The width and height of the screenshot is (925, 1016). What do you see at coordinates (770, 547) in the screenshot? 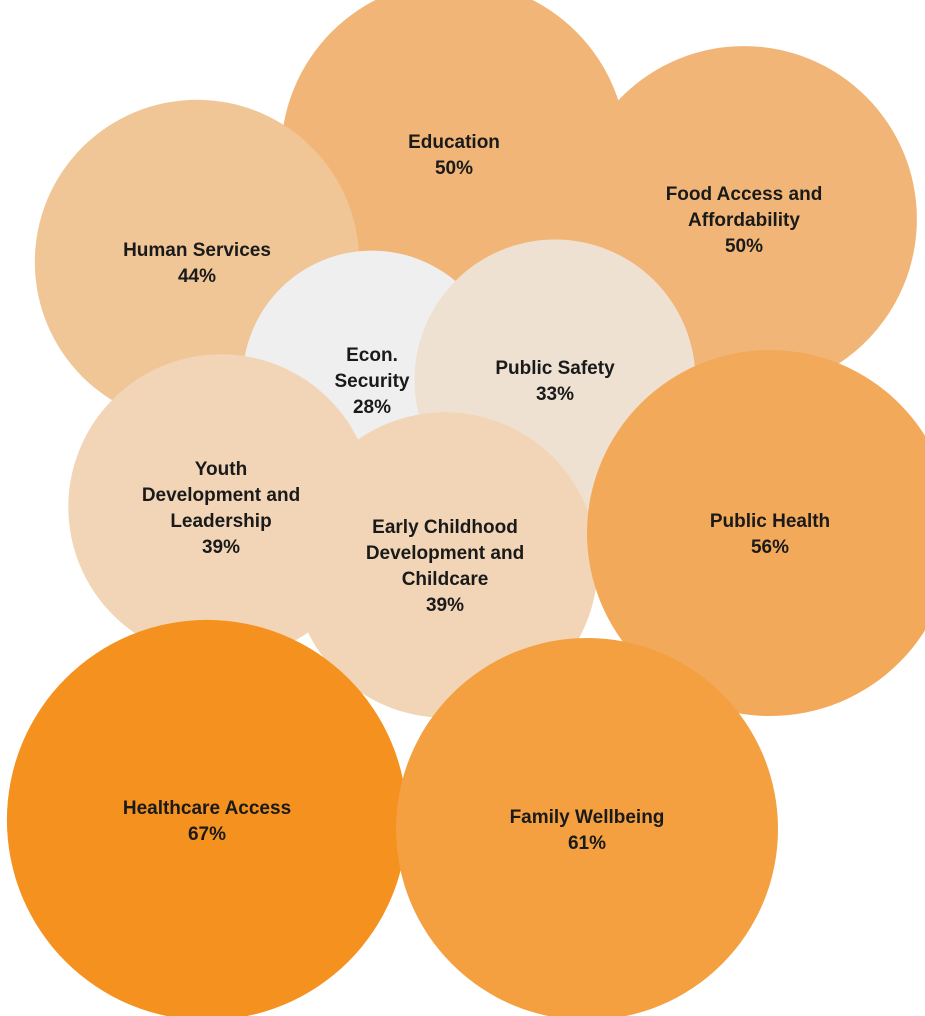
I see `bubble-value-label: 56%` at bounding box center [770, 547].